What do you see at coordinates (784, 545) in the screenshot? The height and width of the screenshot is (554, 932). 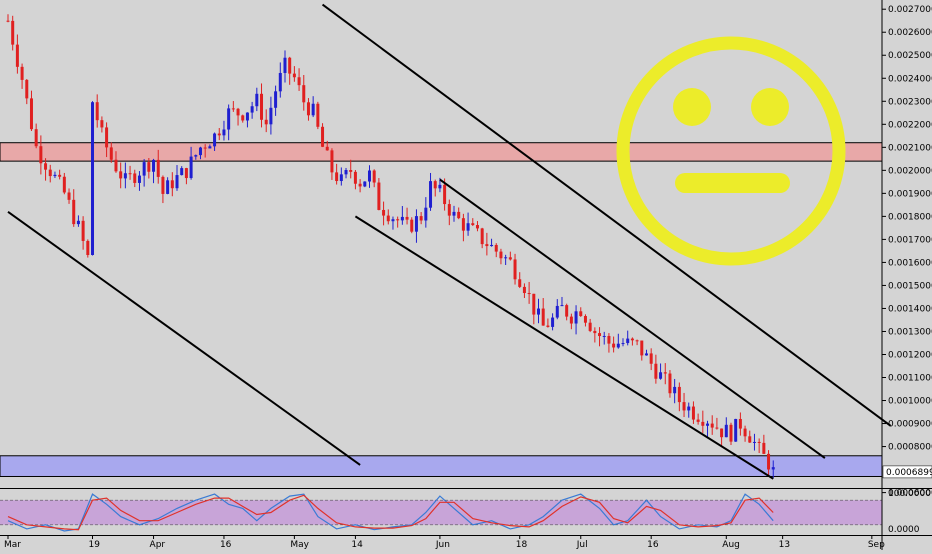 I see `date-tick-label: 13` at bounding box center [784, 545].